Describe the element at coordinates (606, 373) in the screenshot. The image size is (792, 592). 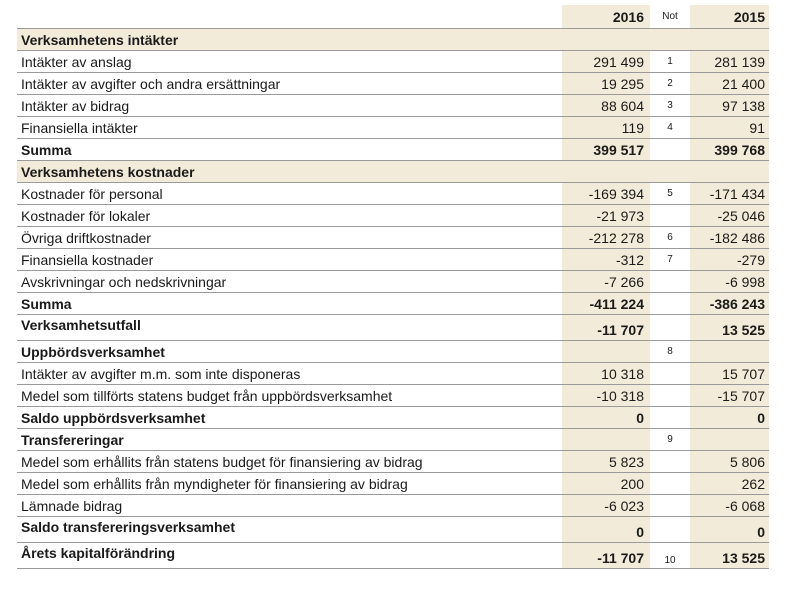
I see `value-2016: 10 318` at that location.